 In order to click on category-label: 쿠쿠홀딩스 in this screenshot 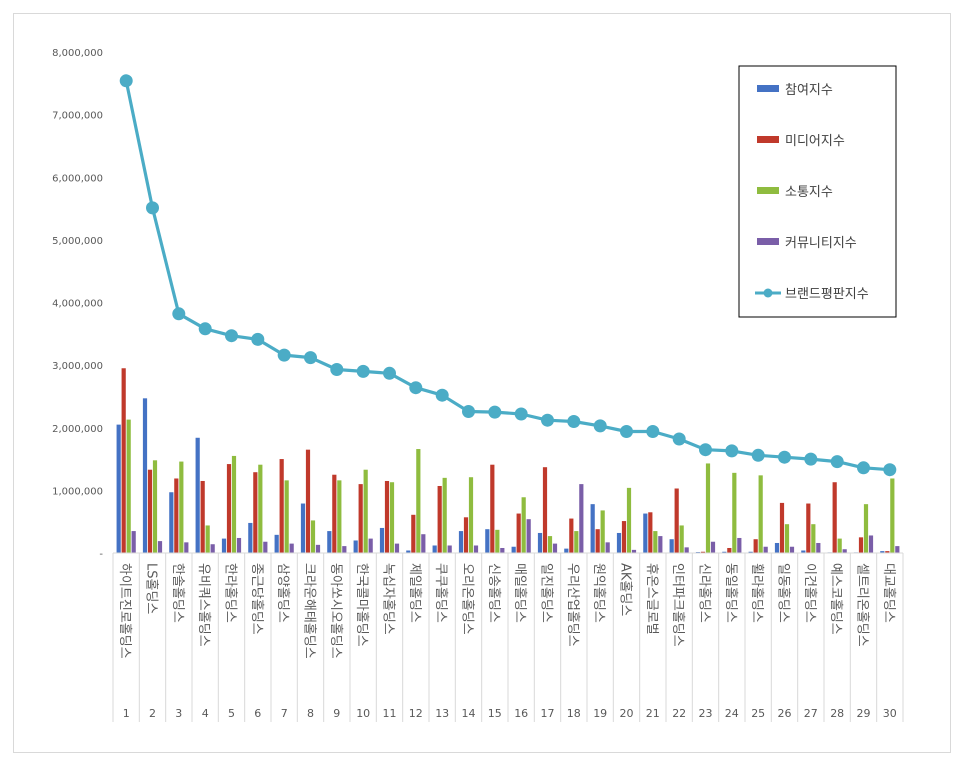, I will do `click(440, 593)`.